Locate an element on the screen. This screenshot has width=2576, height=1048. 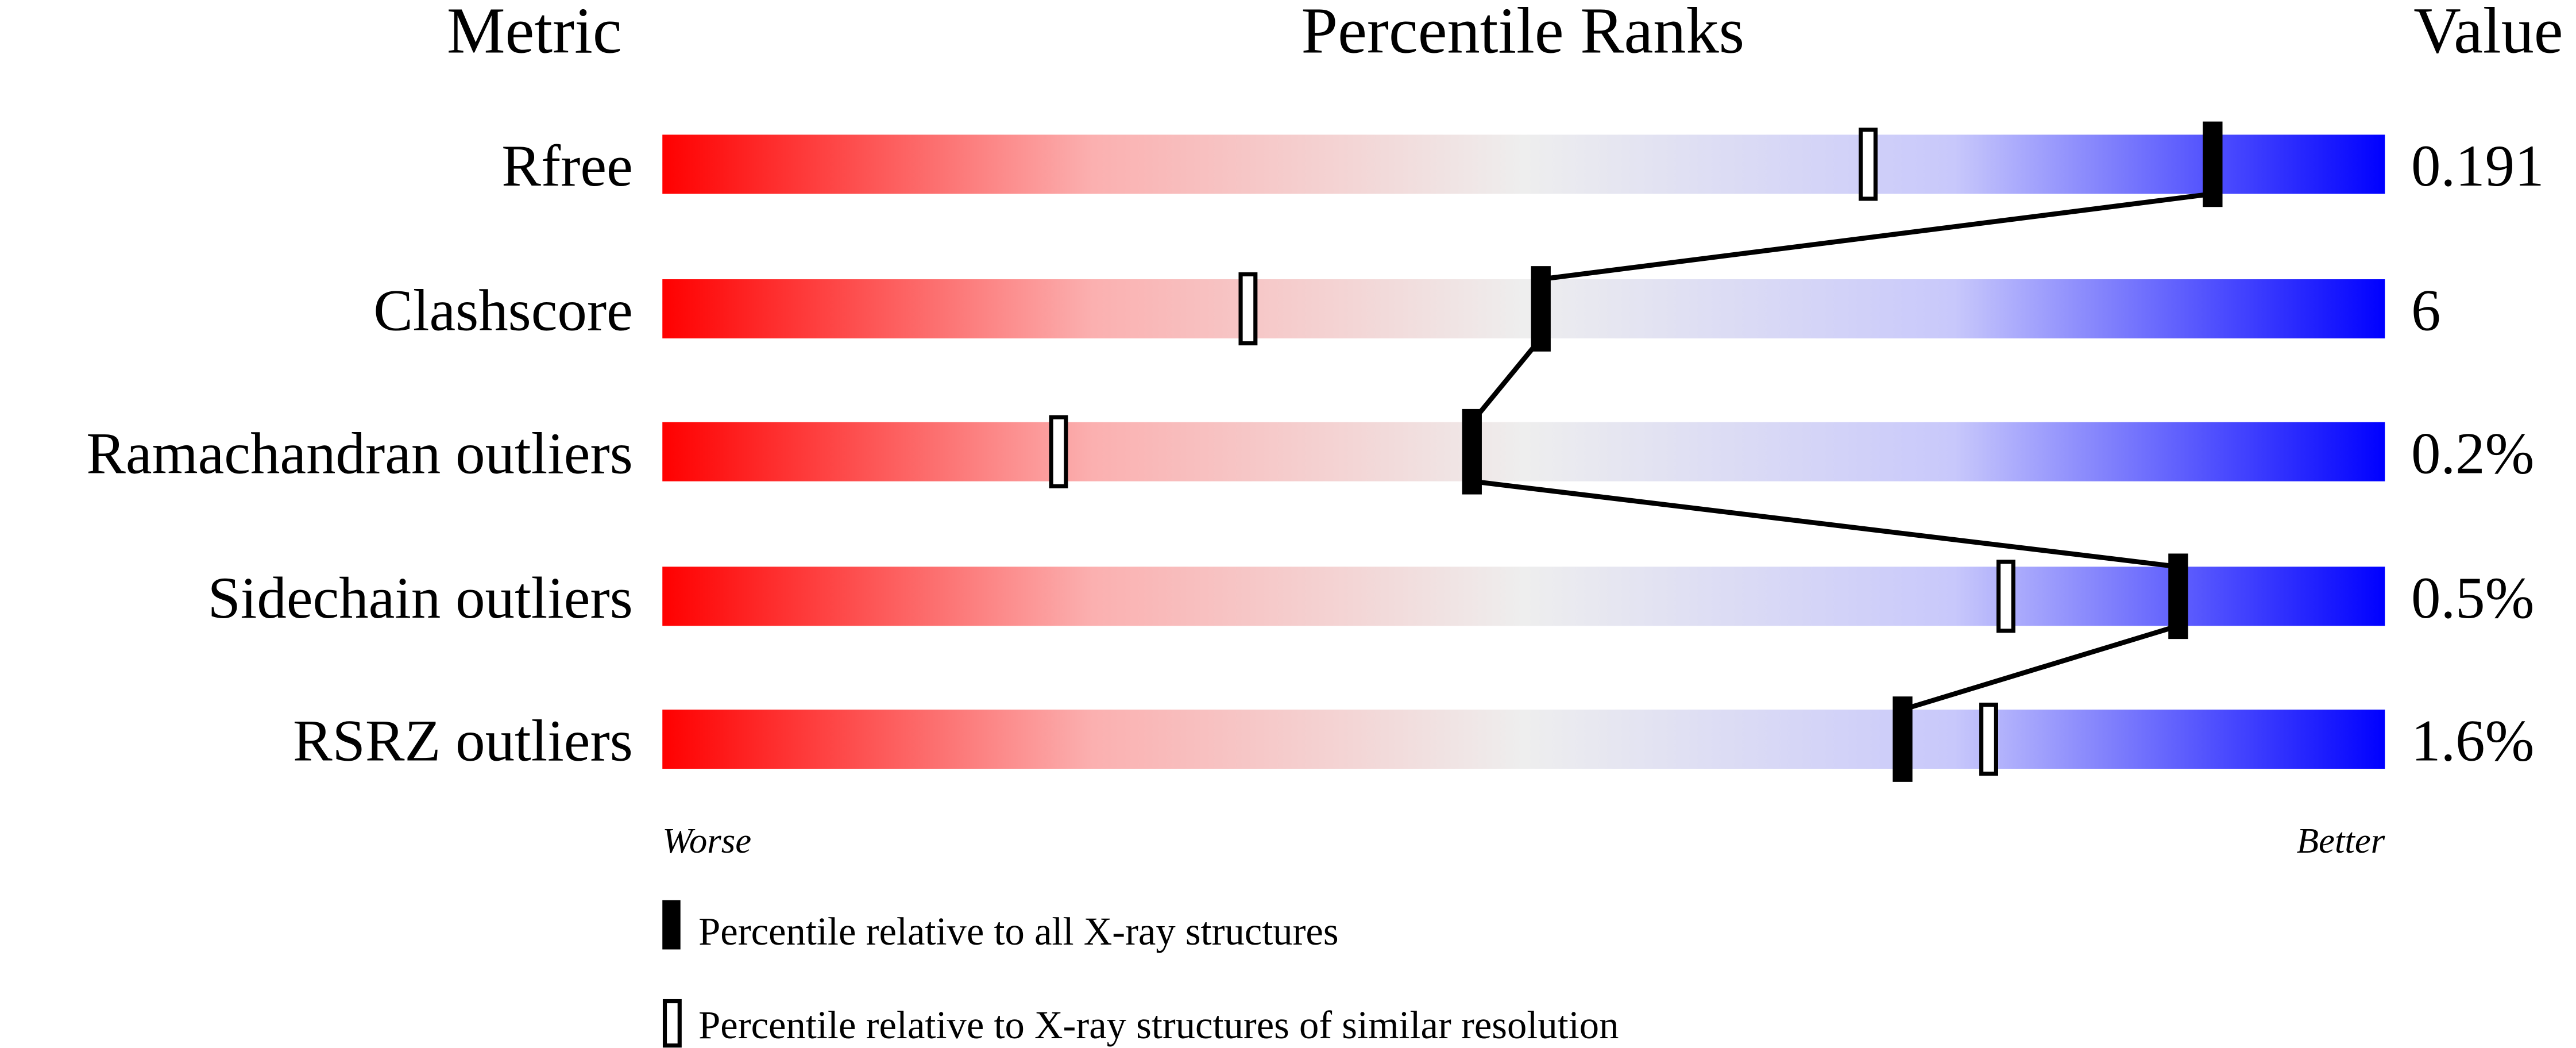
axis-label-worse: Worse is located at coordinates (706, 840).